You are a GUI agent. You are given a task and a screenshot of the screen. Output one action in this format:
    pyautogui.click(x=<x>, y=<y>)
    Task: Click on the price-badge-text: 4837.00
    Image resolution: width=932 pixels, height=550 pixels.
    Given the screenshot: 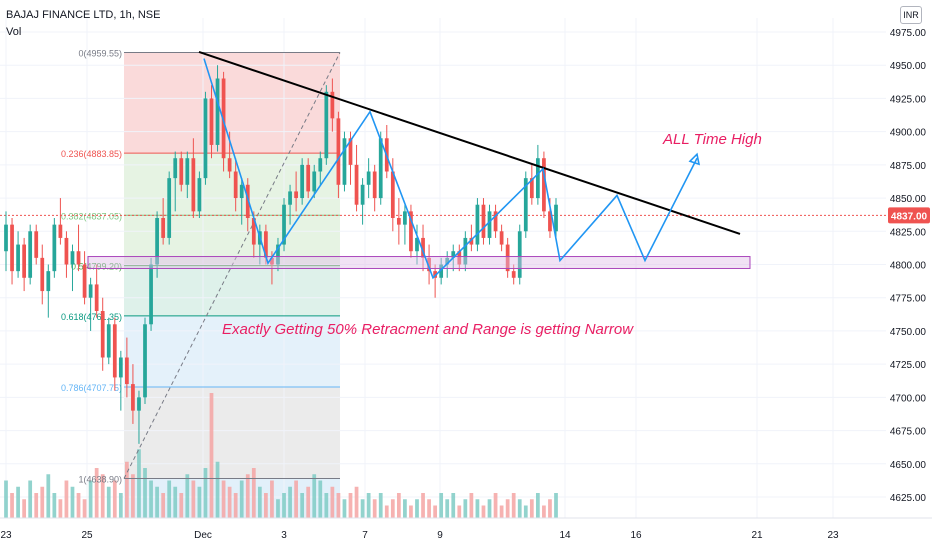 What is the action you would take?
    pyautogui.click(x=909, y=216)
    